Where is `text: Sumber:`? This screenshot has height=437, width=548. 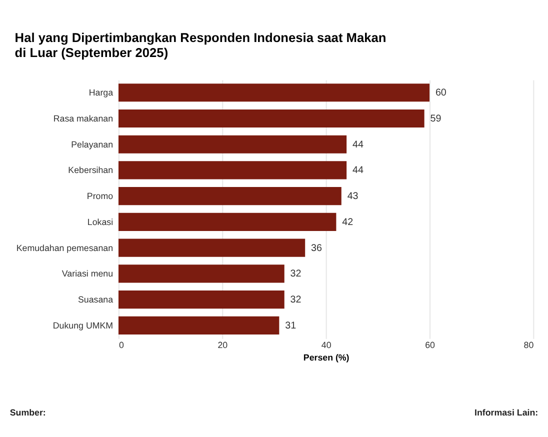
text: Sumber: is located at coordinates (28, 412).